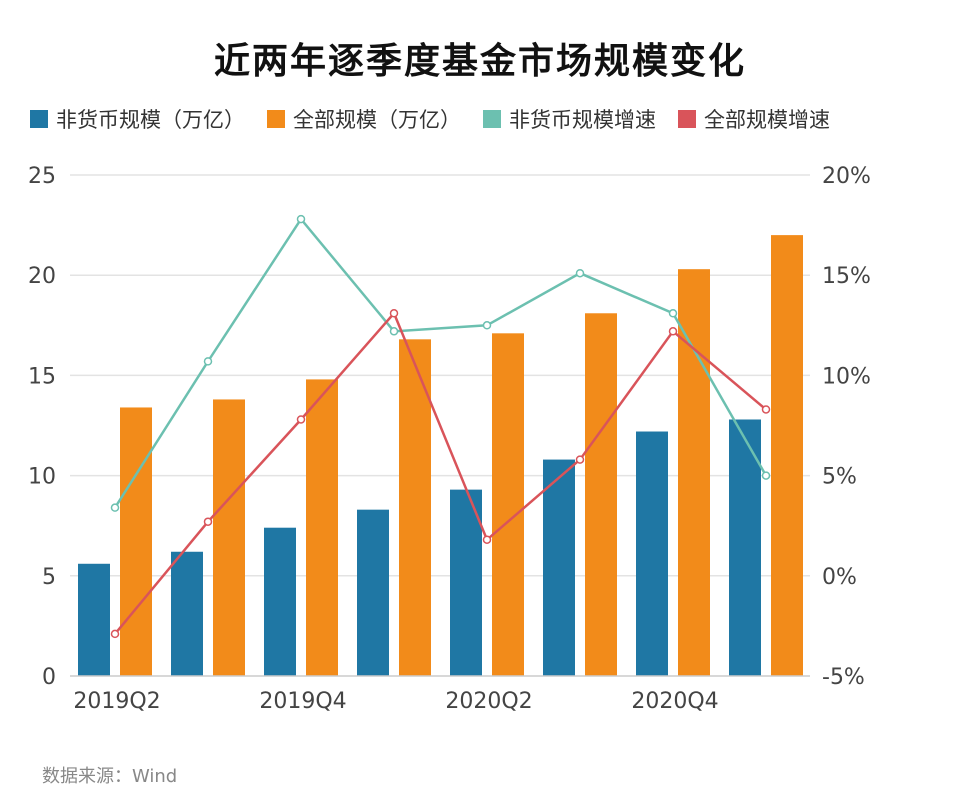 The image size is (960, 788). I want to click on legend-label: 非货币规模增速, so click(582, 120).